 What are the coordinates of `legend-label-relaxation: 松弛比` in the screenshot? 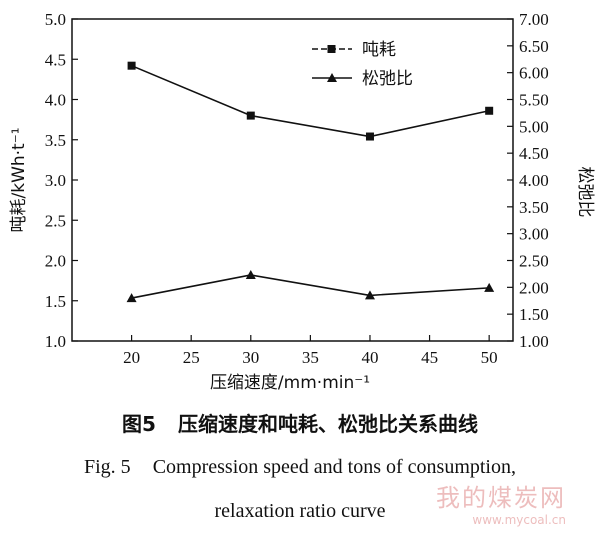 It's located at (387, 79).